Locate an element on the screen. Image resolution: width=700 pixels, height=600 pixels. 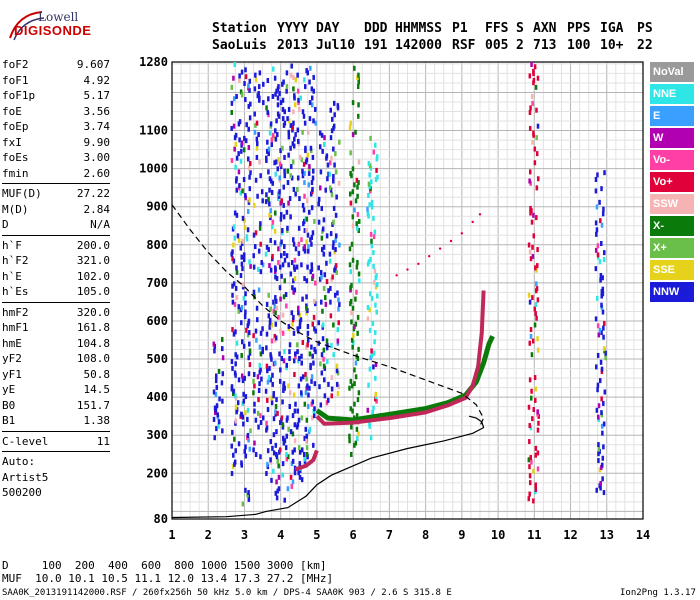
param-value: 161.8 is located at coordinates (93, 327).